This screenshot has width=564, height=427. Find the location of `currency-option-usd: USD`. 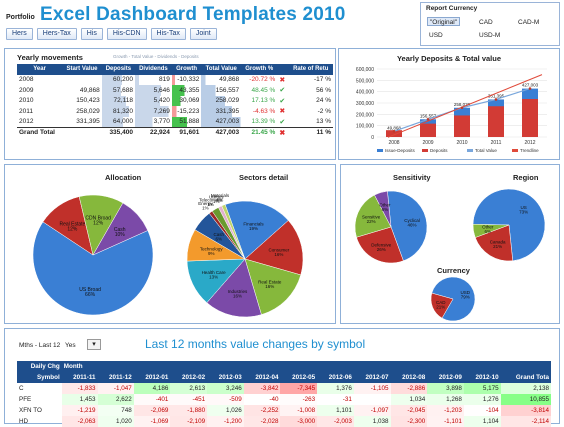

currency-option-usd: USD is located at coordinates (436, 35).